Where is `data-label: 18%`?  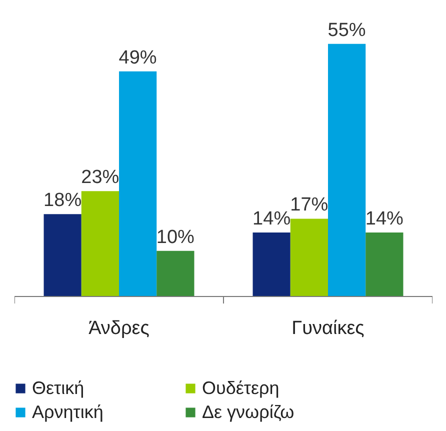
data-label: 18% is located at coordinates (63, 201).